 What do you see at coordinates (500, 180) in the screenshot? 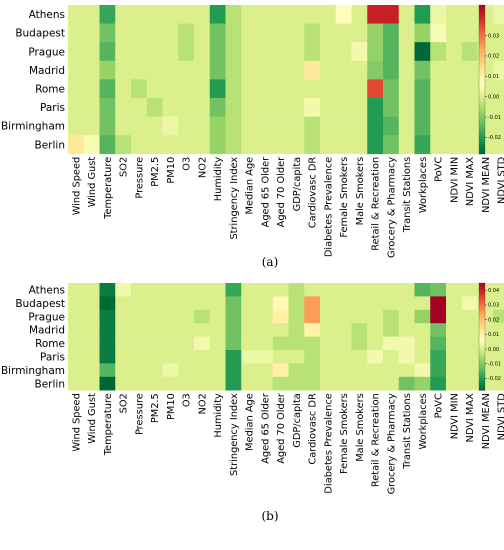
I see `column-label: NDVI STD` at bounding box center [500, 180].